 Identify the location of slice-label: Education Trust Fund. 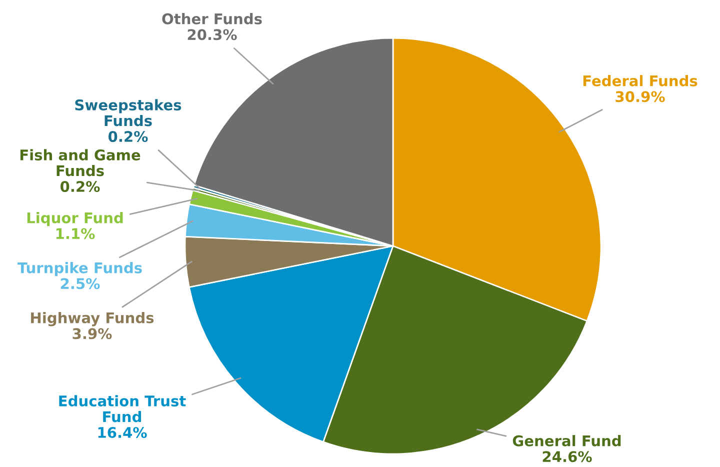
(122, 408).